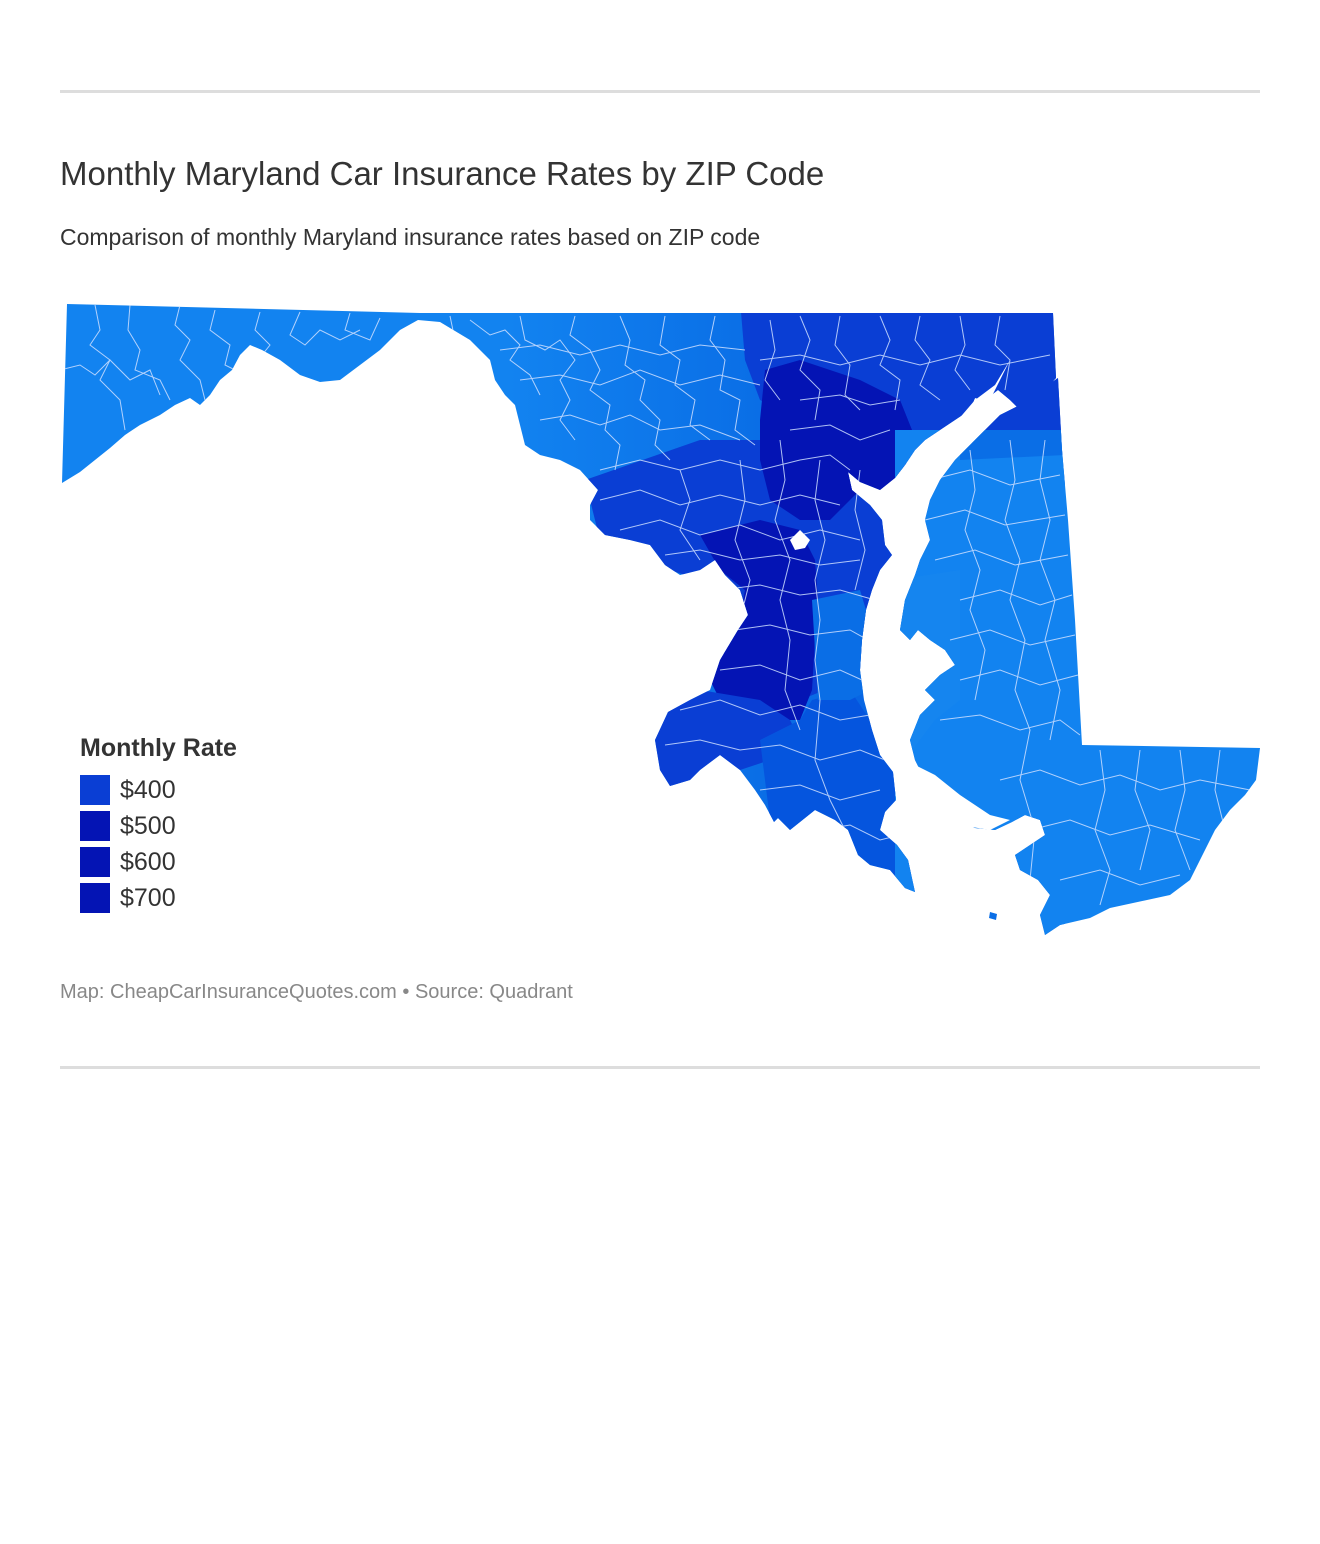  I want to click on prince-georges-region, so click(754, 620).